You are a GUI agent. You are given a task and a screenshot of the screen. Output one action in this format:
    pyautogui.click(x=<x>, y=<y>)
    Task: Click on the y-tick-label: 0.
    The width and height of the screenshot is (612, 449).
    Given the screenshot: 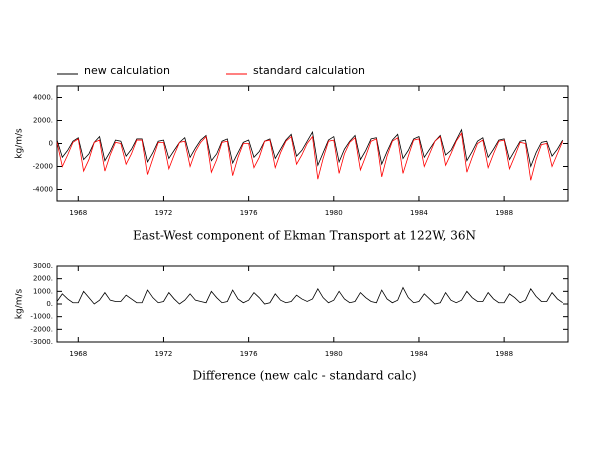 What is the action you would take?
    pyautogui.click(x=49, y=304)
    